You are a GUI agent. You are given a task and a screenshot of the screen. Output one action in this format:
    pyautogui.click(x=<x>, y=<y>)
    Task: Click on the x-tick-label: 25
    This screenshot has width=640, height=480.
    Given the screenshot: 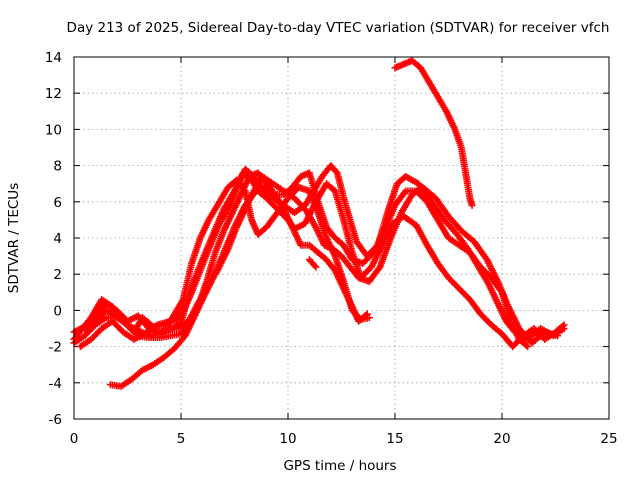 What is the action you would take?
    pyautogui.click(x=608, y=439)
    